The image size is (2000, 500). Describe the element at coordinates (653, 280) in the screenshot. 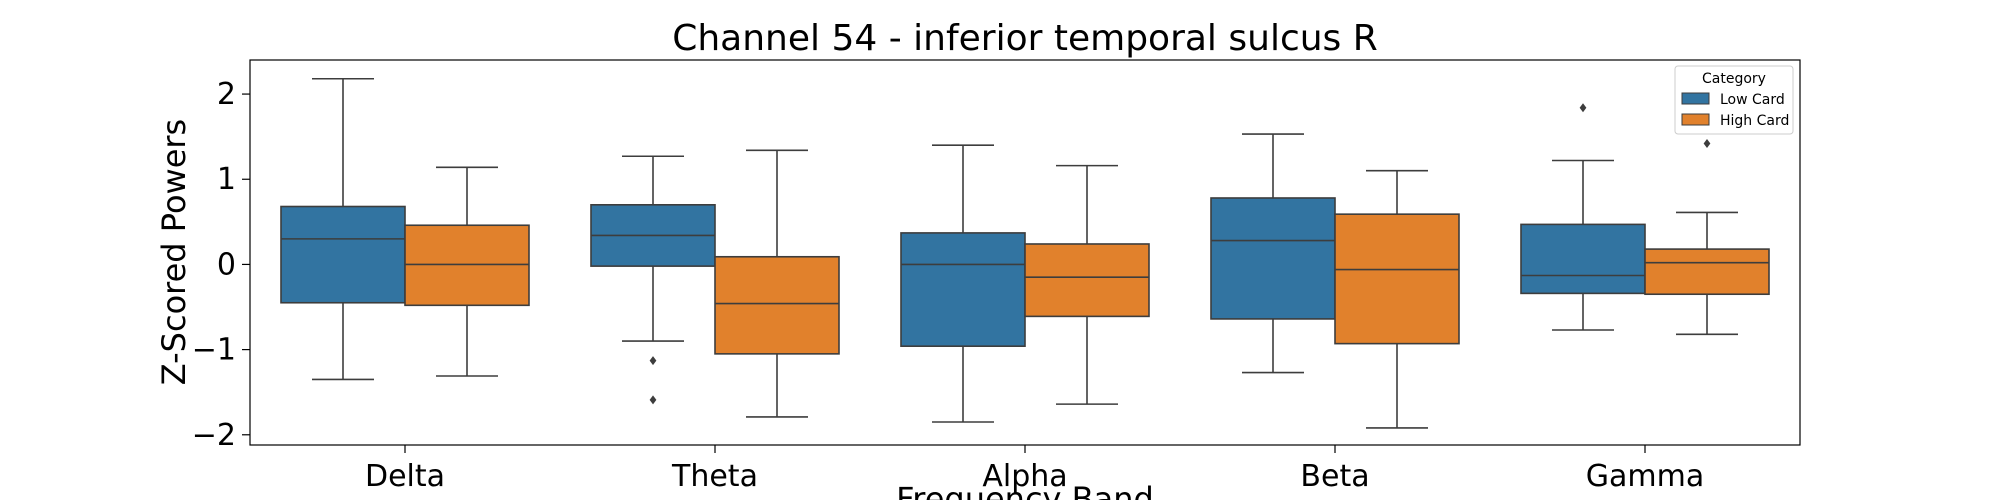

I see `box-low-card-theta` at that location.